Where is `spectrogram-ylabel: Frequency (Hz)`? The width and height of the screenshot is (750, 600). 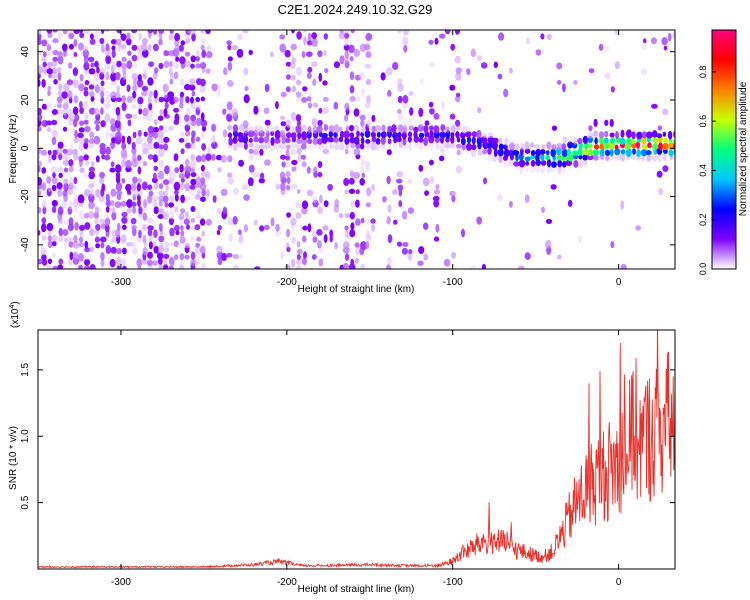
spectrogram-ylabel: Frequency (Hz) is located at coordinates (13, 149).